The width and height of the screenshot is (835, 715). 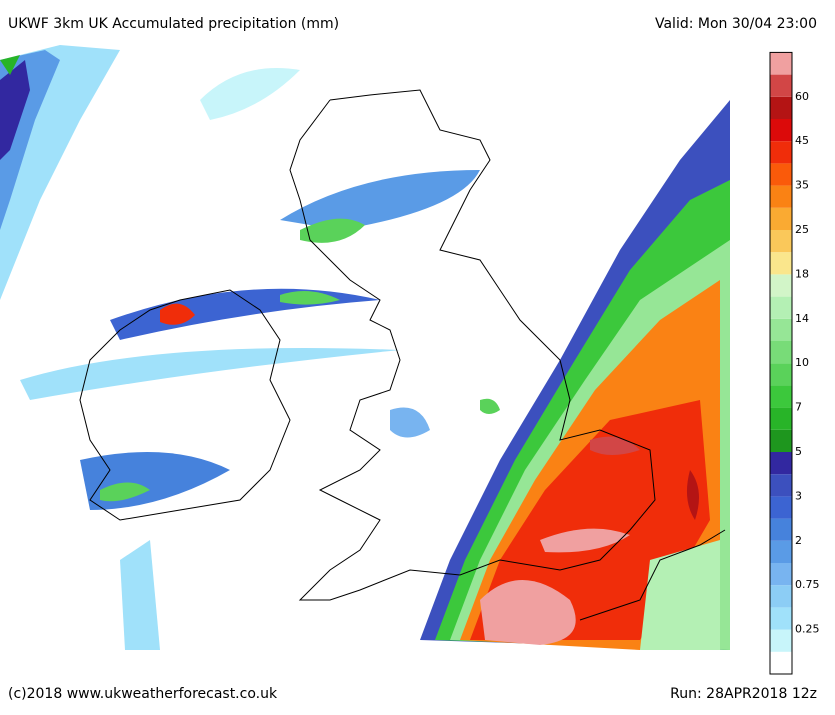 What do you see at coordinates (143, 694) in the screenshot?
I see `copyright: (c)2018 www.ukweatherforecast.co.uk` at bounding box center [143, 694].